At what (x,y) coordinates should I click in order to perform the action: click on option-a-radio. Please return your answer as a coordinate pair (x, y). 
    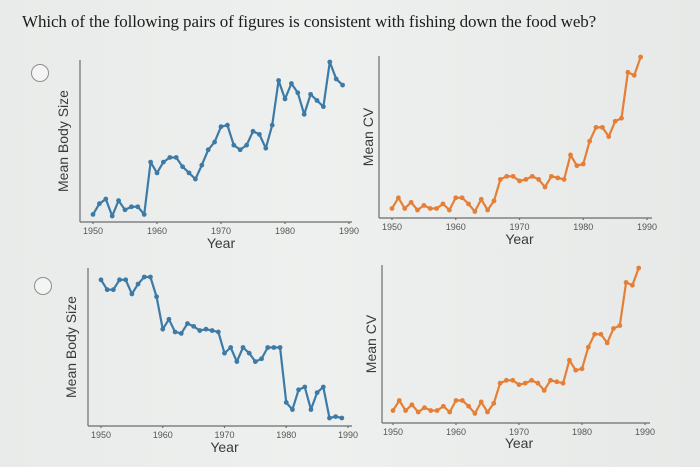
    Looking at the image, I should click on (40, 73).